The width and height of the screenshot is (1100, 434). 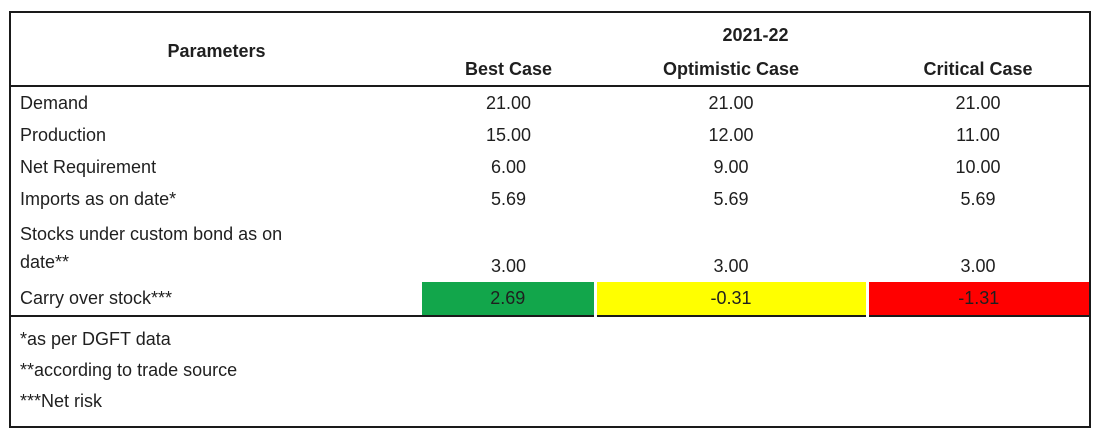 I want to click on case-header-best: Best Case, so click(x=508, y=68).